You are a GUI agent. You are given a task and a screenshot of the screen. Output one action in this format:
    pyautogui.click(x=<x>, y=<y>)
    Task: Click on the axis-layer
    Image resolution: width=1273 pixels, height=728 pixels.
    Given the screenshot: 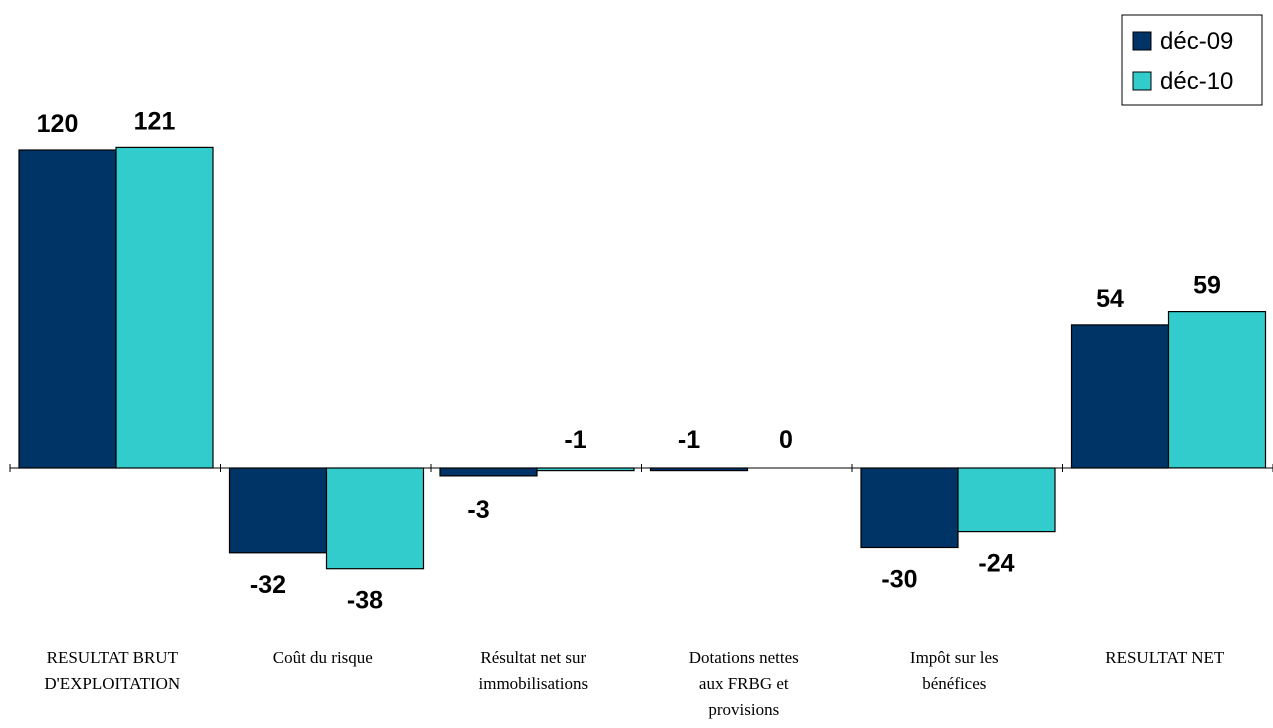 What is the action you would take?
    pyautogui.click(x=641, y=468)
    